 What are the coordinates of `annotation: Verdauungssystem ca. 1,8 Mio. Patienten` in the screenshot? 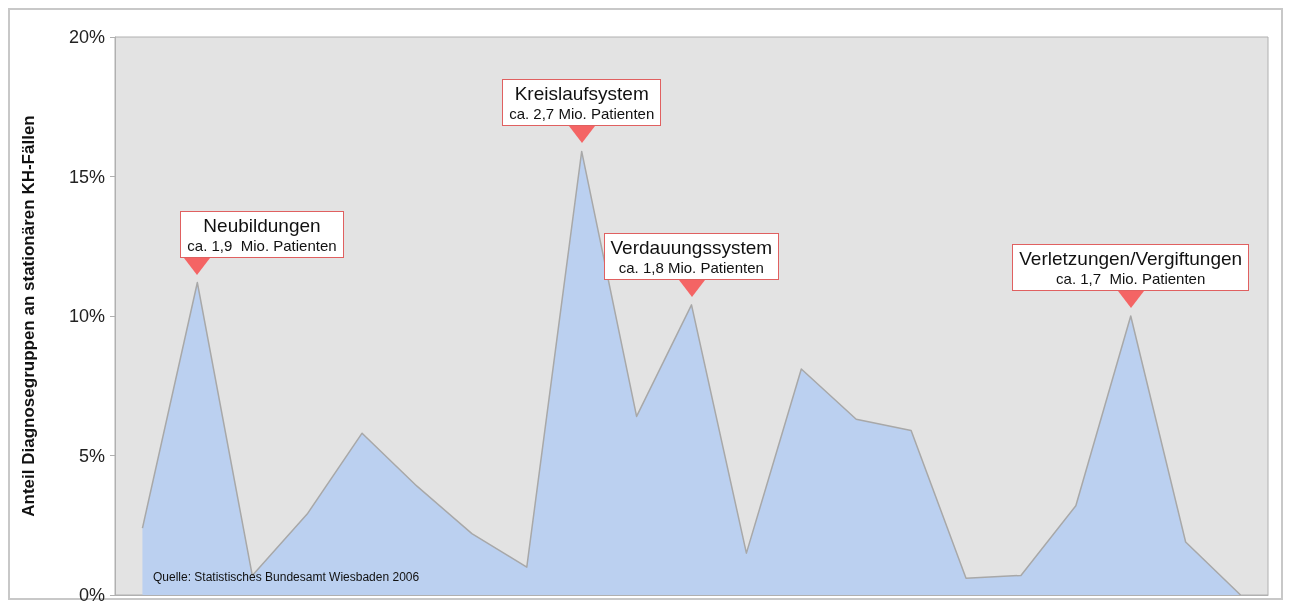 It's located at (691, 256).